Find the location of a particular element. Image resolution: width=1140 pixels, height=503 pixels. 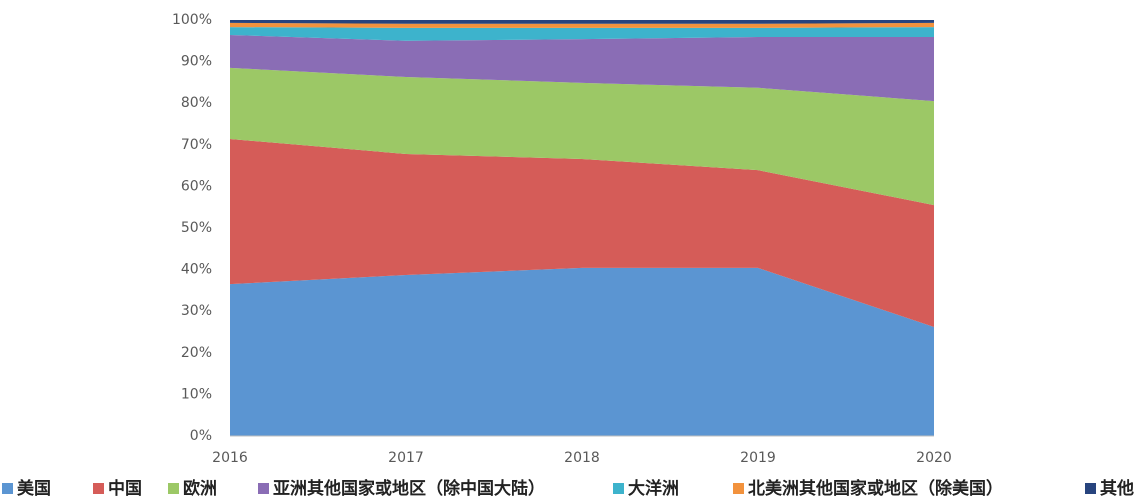

x-tick-label: 2016 is located at coordinates (230, 458).